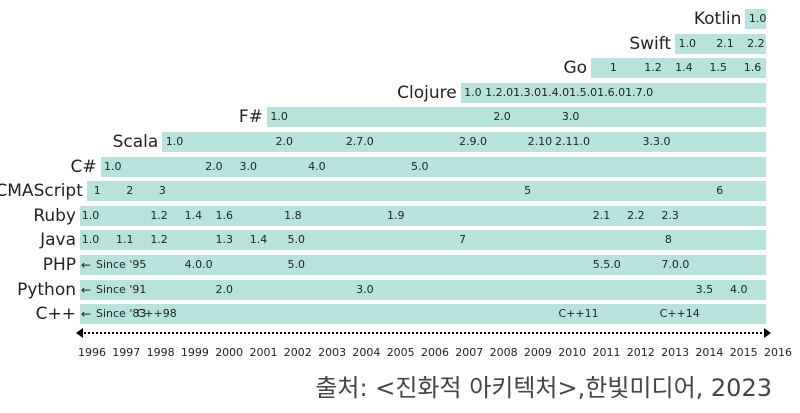  I want to click on version-label: 1.6, so click(752, 68).